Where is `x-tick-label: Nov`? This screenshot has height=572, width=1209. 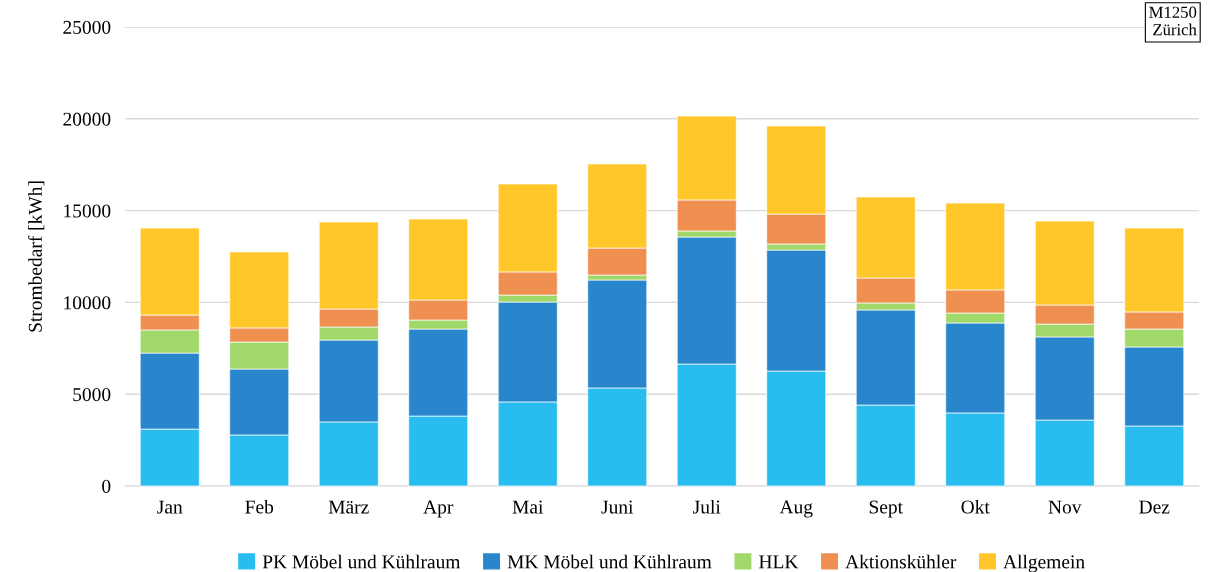
x-tick-label: Nov is located at coordinates (1065, 507).